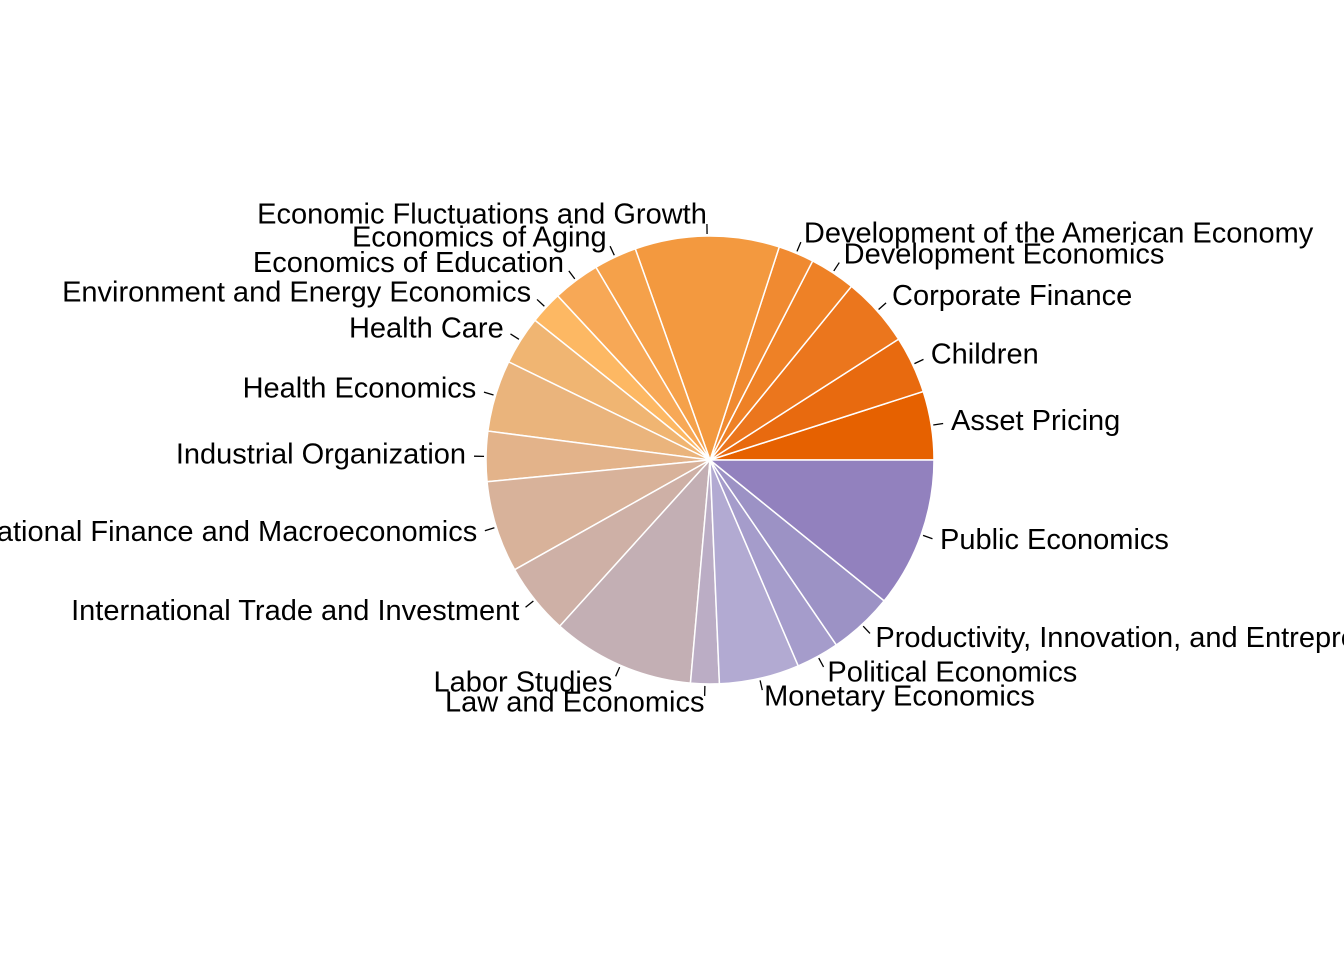  What do you see at coordinates (238, 532) in the screenshot?
I see `slice-label-international-finance-and-macroeconomics: International Finance and Macroeconomics` at bounding box center [238, 532].